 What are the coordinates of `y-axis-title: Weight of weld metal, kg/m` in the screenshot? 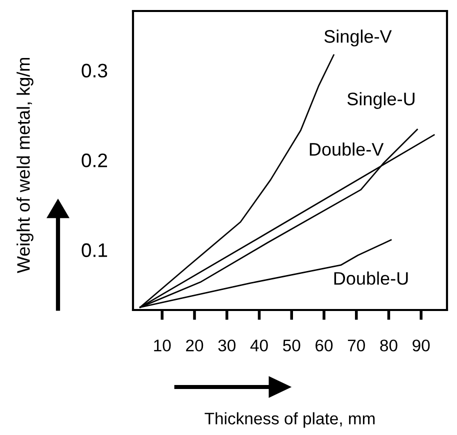 It's located at (25, 166).